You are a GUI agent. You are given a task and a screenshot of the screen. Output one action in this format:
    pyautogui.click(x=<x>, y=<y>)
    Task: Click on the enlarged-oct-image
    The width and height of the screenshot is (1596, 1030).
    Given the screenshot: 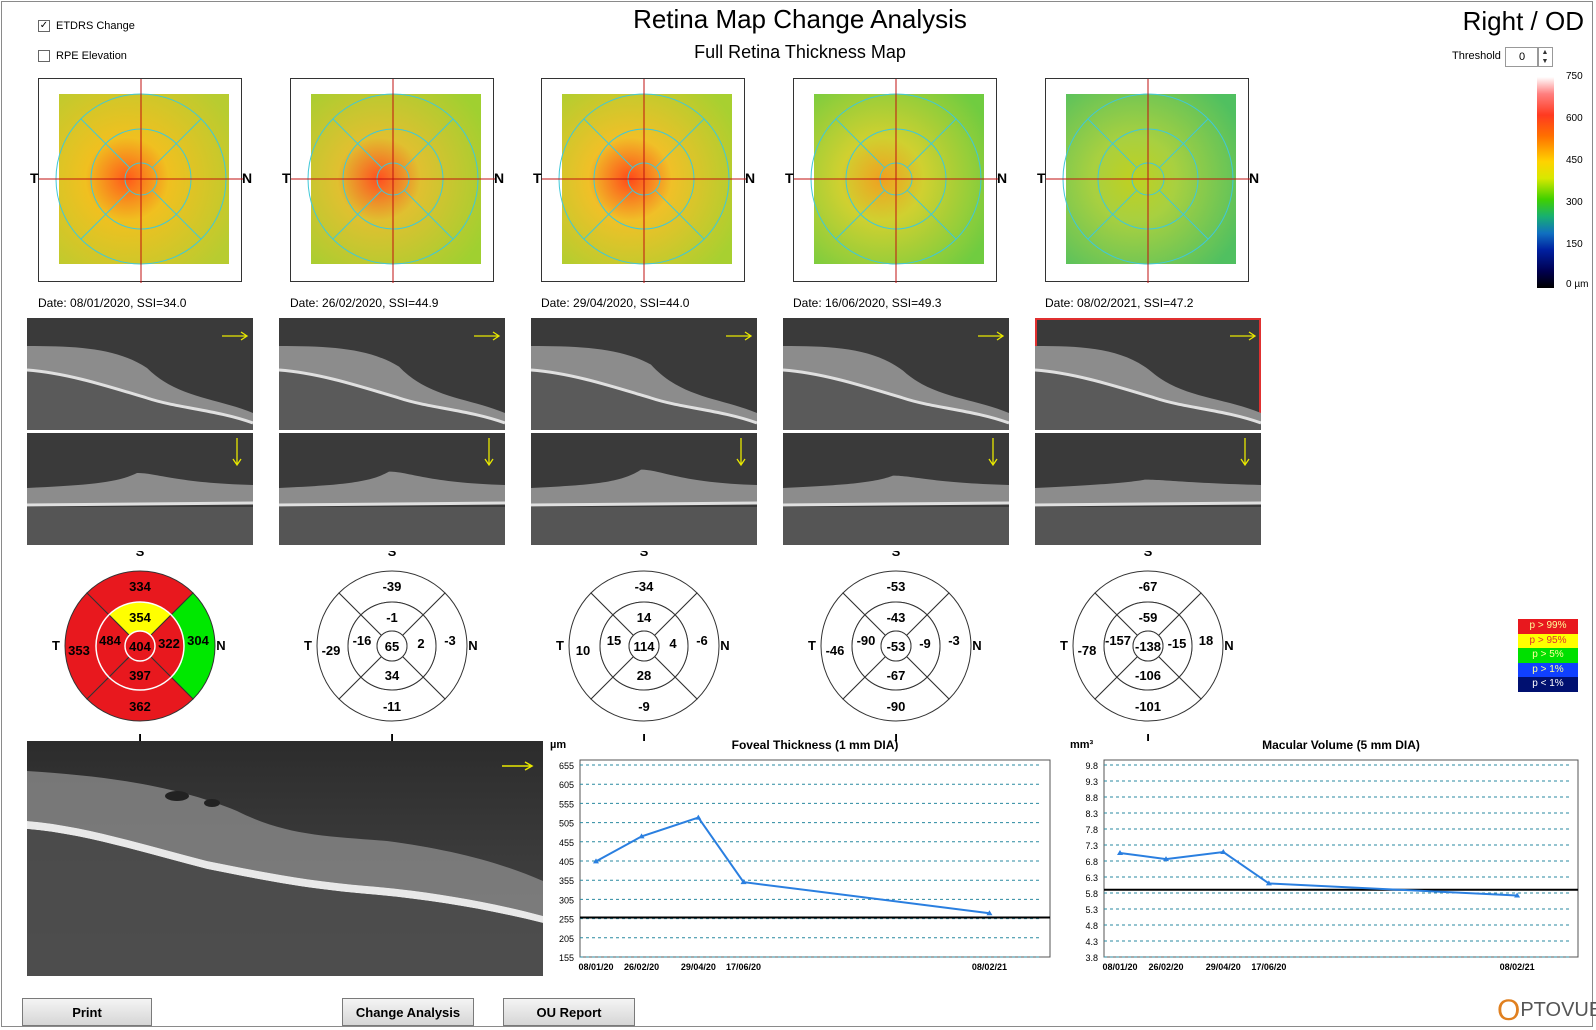 What is the action you would take?
    pyautogui.click(x=285, y=858)
    